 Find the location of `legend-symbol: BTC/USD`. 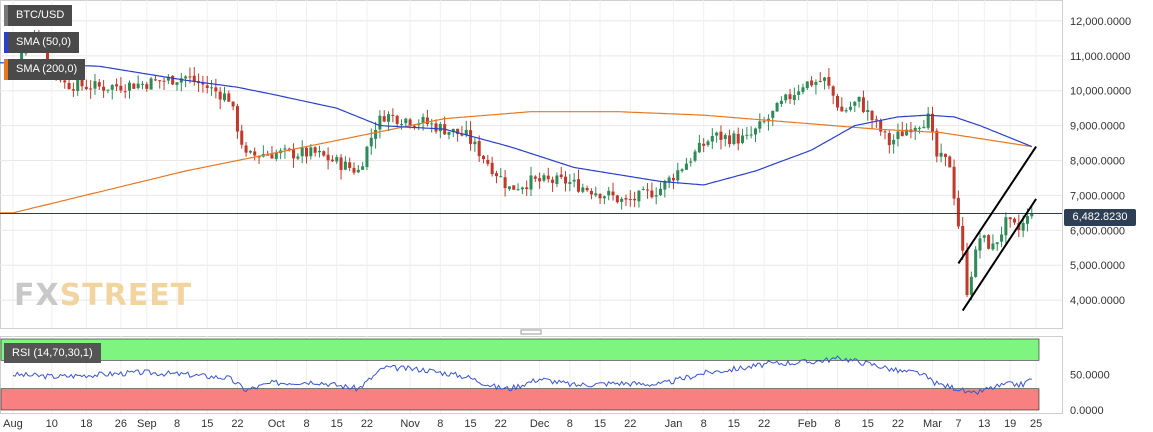

legend-symbol: BTC/USD is located at coordinates (38, 15).